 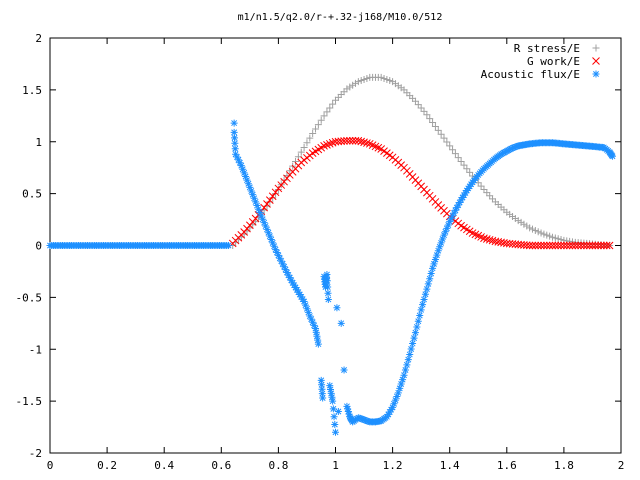 What do you see at coordinates (35, 349) in the screenshot?
I see `y-tick-label: -1` at bounding box center [35, 349].